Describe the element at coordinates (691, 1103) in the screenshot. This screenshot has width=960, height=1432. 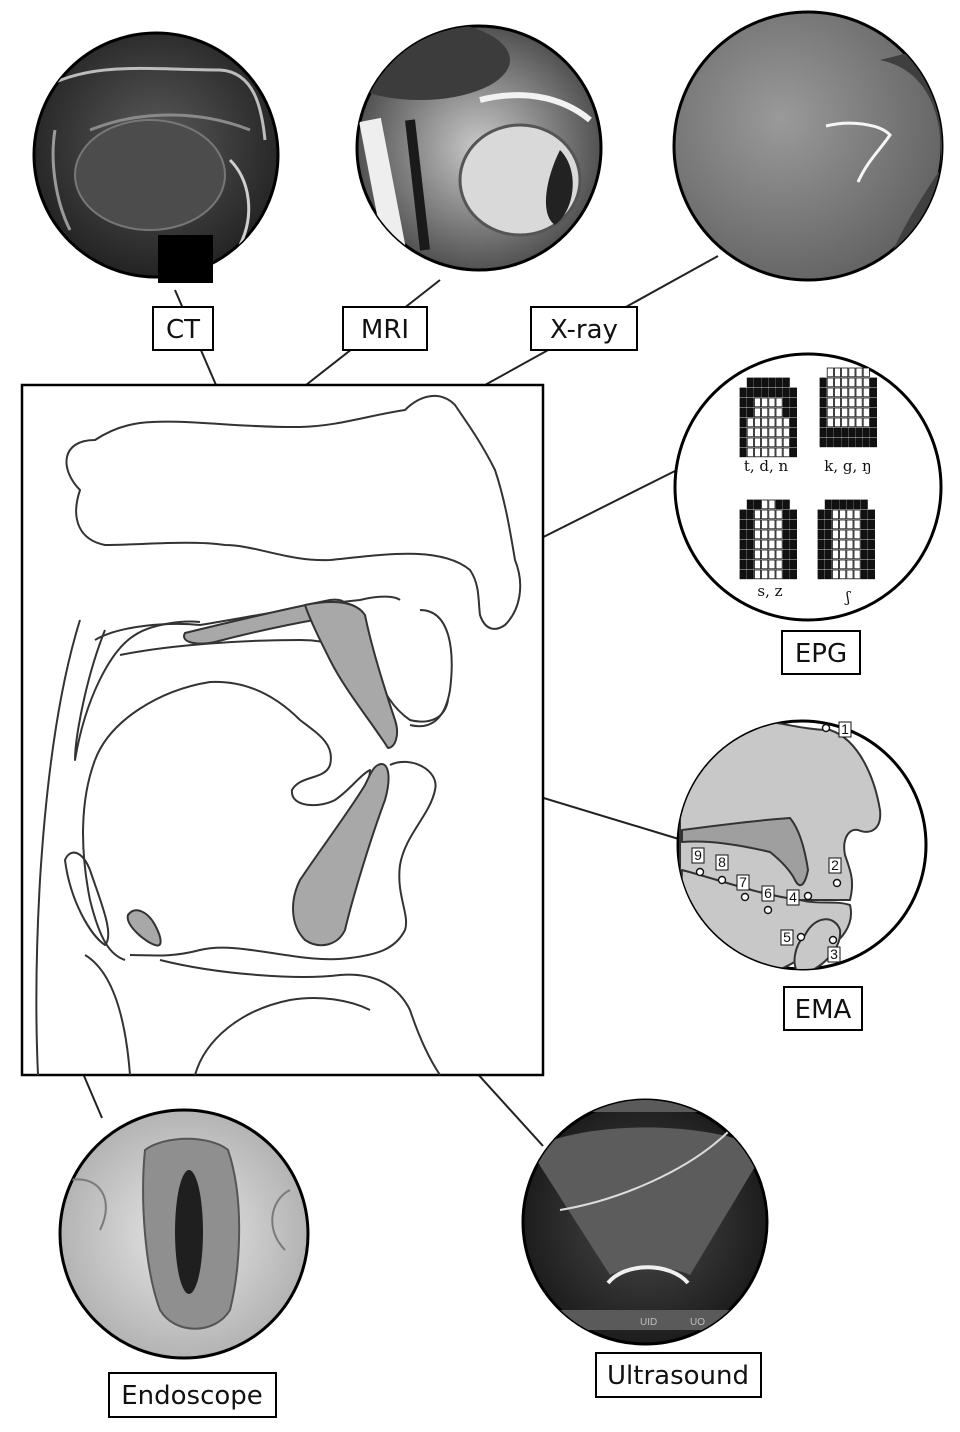
I see `ultrasound-header-text: UBC` at that location.